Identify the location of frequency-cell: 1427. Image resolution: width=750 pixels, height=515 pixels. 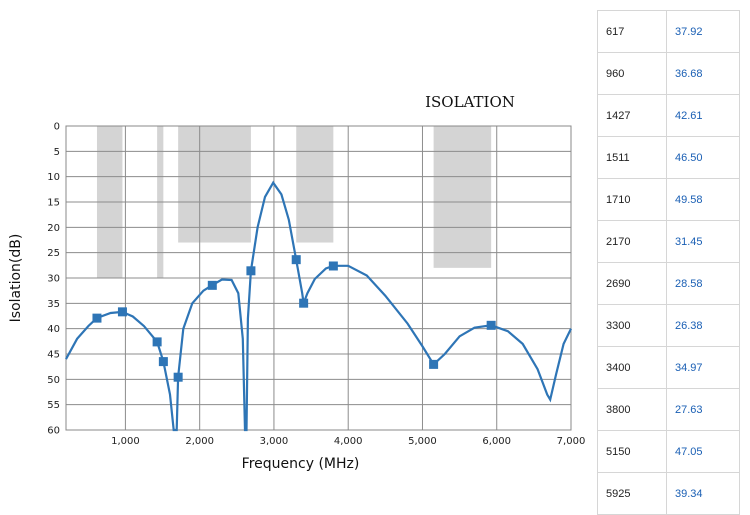
(632, 115).